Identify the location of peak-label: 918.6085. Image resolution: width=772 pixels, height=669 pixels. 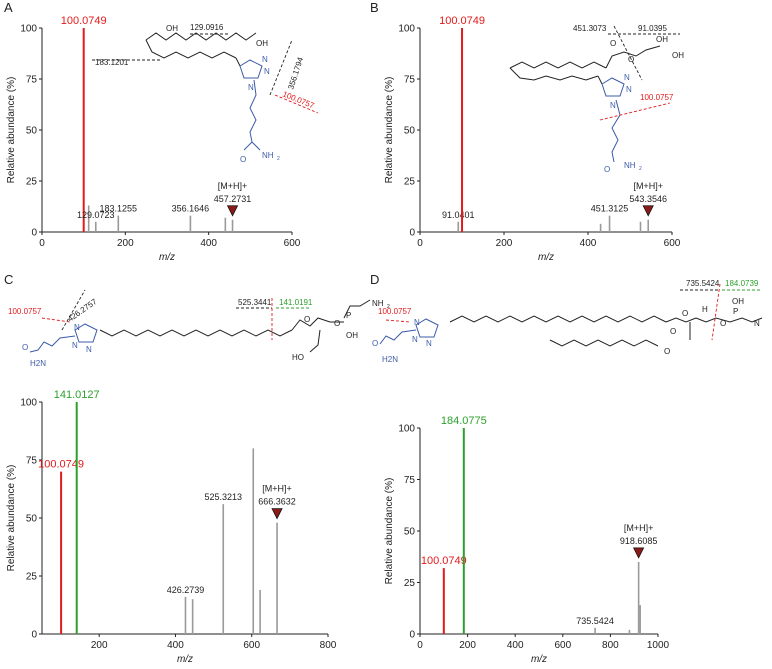
(639, 541).